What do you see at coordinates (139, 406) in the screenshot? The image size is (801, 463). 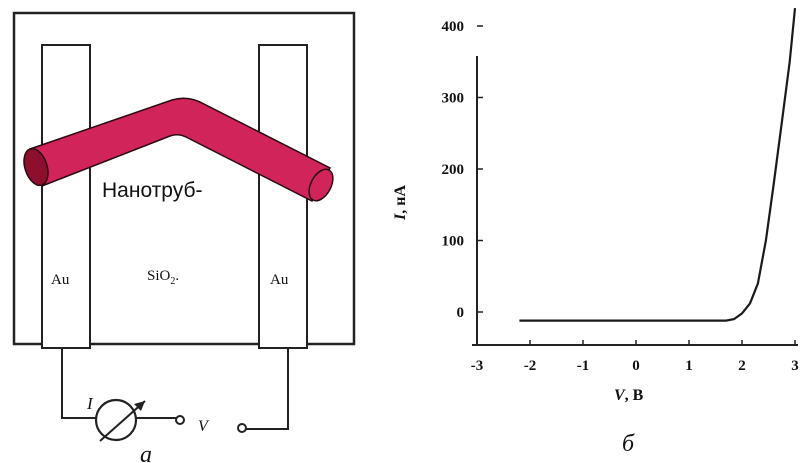 I see `ammeter-arrowhead` at bounding box center [139, 406].